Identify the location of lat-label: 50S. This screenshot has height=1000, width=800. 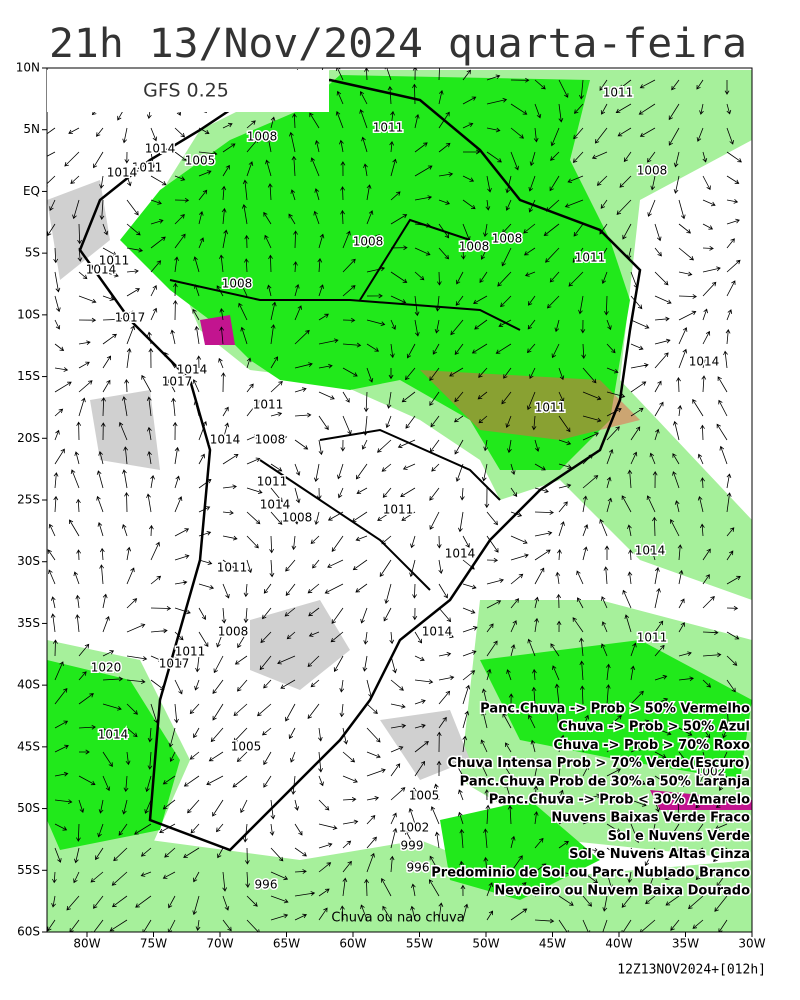
(28, 808).